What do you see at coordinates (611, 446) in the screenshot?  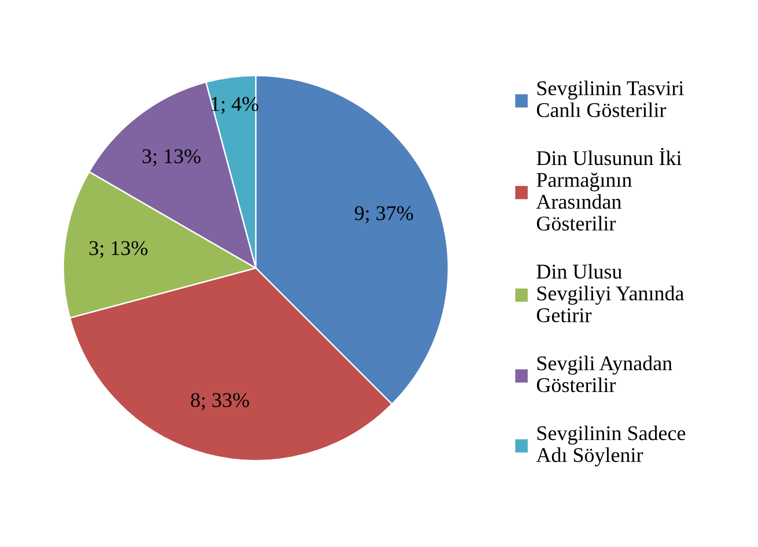 I see `legend-label: Sevgilinin Sadece Adı Söylenir` at bounding box center [611, 446].